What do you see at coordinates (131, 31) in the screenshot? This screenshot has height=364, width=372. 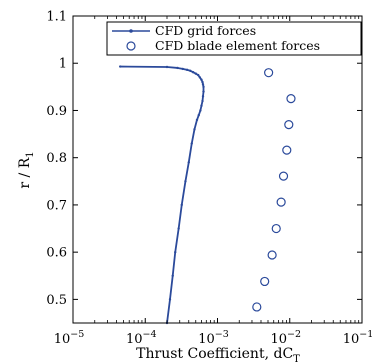 I see `legend-dot-swatch` at bounding box center [131, 31].